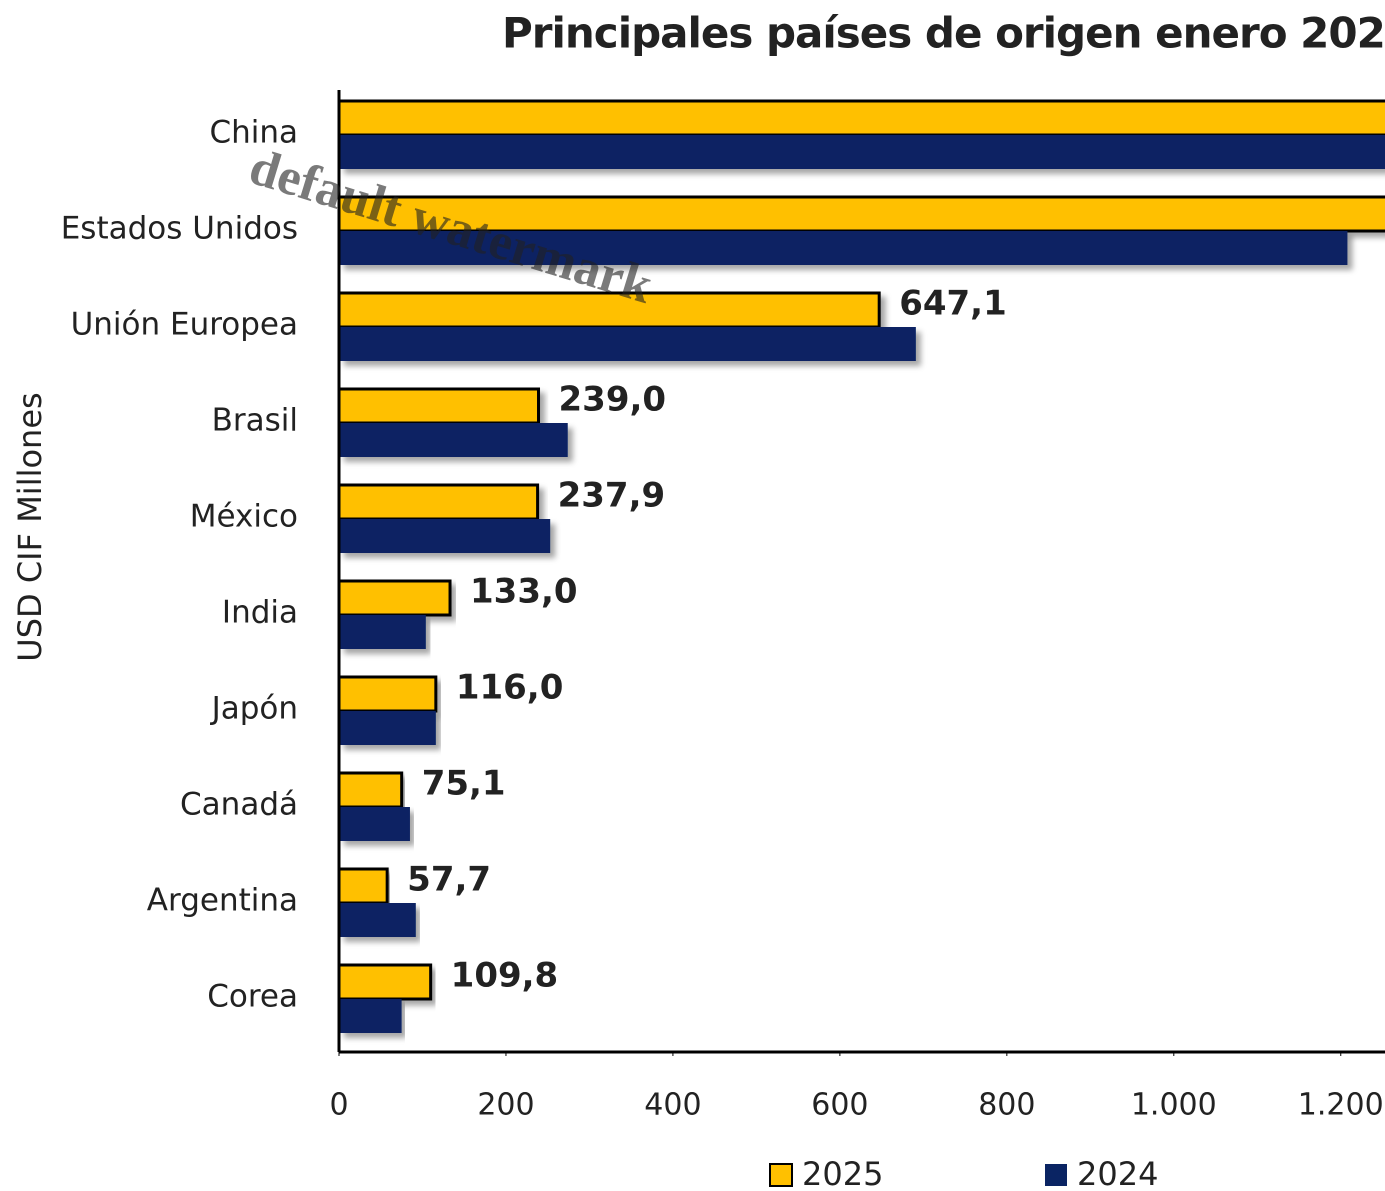  I want to click on data-label: 109,8, so click(505, 976).